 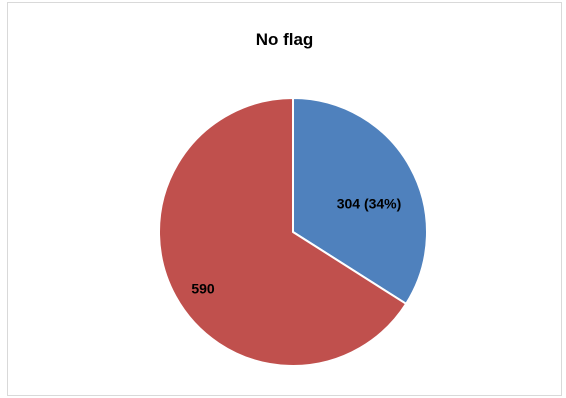 I want to click on data-label-1: 590, so click(x=203, y=289).